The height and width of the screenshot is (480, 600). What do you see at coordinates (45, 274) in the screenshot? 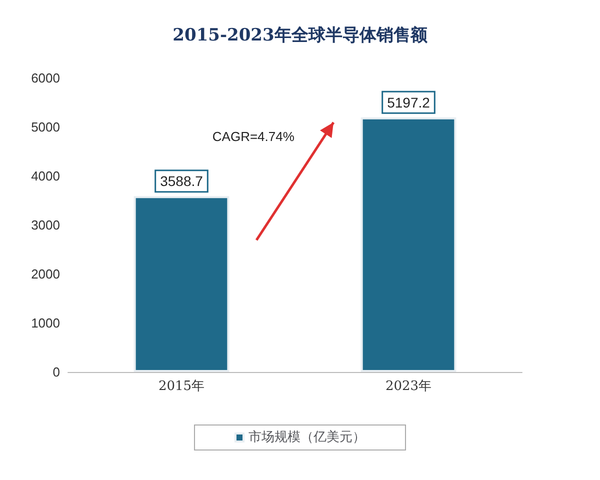
I see `y-tick-label: 2000` at bounding box center [45, 274].